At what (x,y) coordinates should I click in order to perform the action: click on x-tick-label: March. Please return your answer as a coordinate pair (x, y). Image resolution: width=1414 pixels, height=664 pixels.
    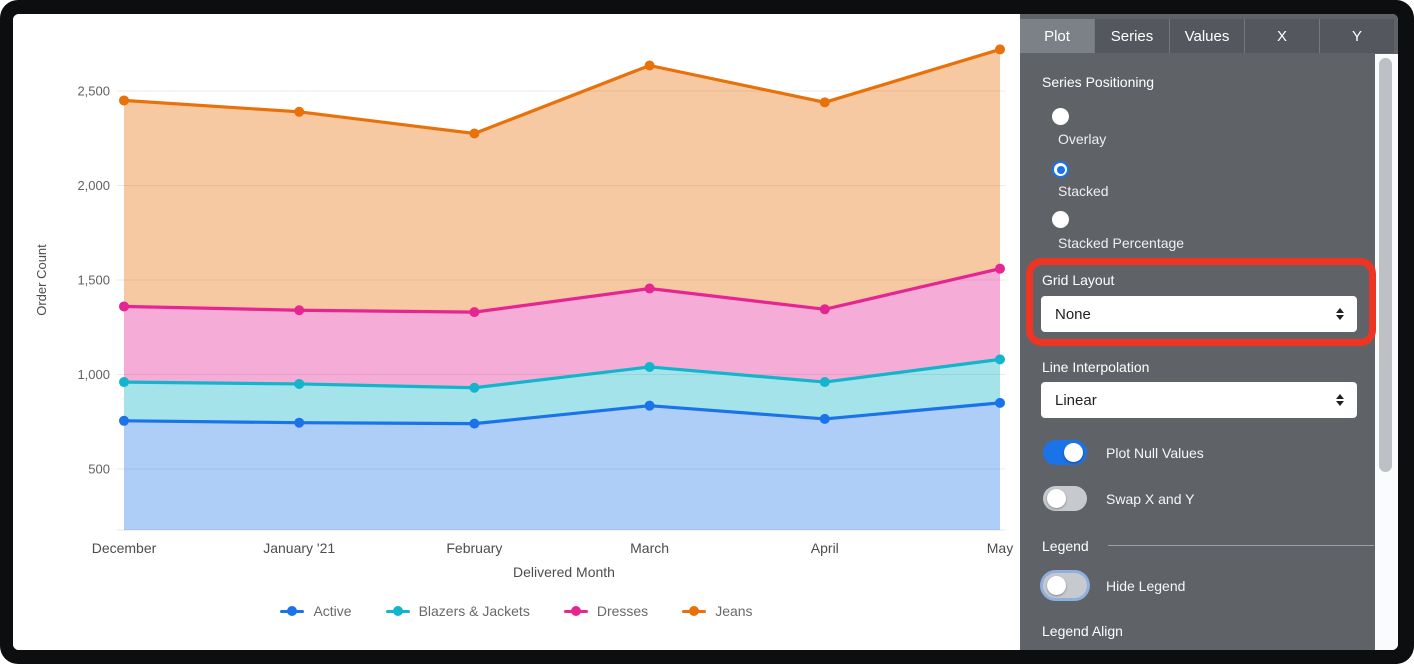
    Looking at the image, I should click on (649, 548).